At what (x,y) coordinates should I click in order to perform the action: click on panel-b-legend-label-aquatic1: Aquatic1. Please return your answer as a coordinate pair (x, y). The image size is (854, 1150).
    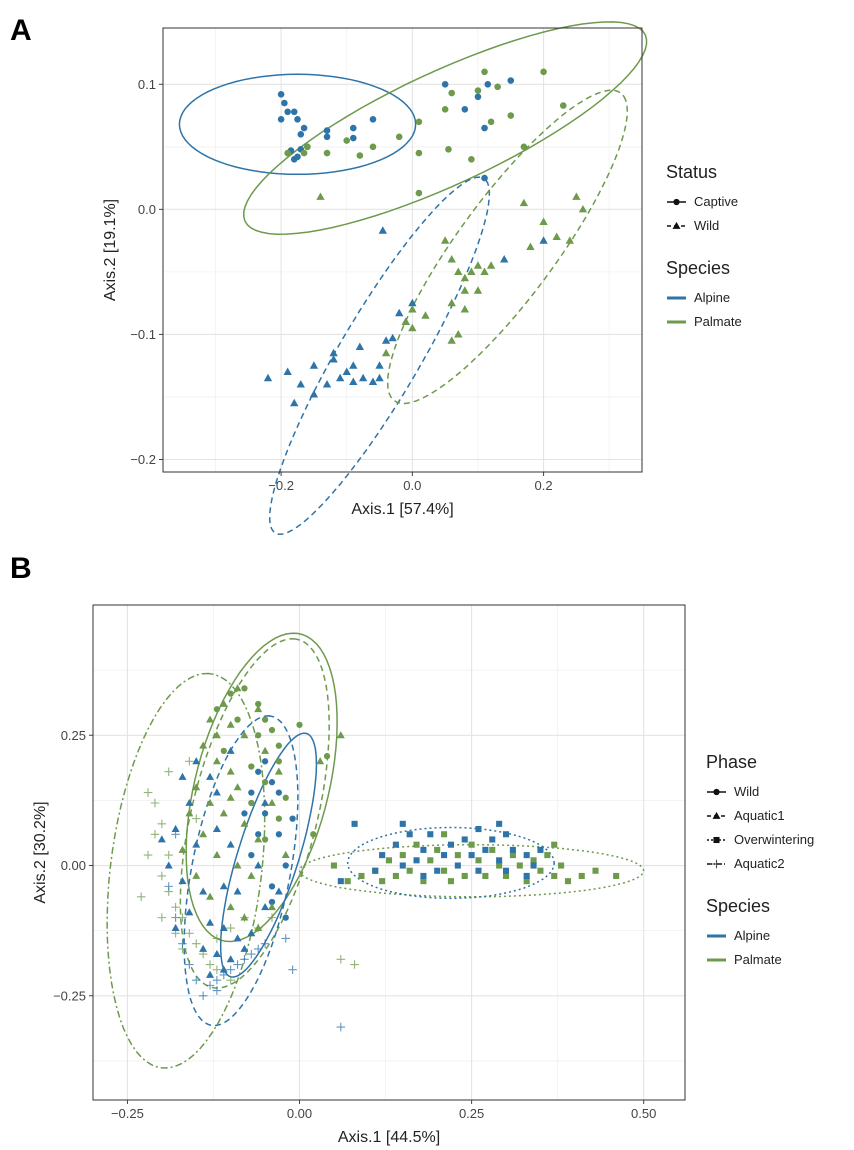
    Looking at the image, I should click on (759, 815).